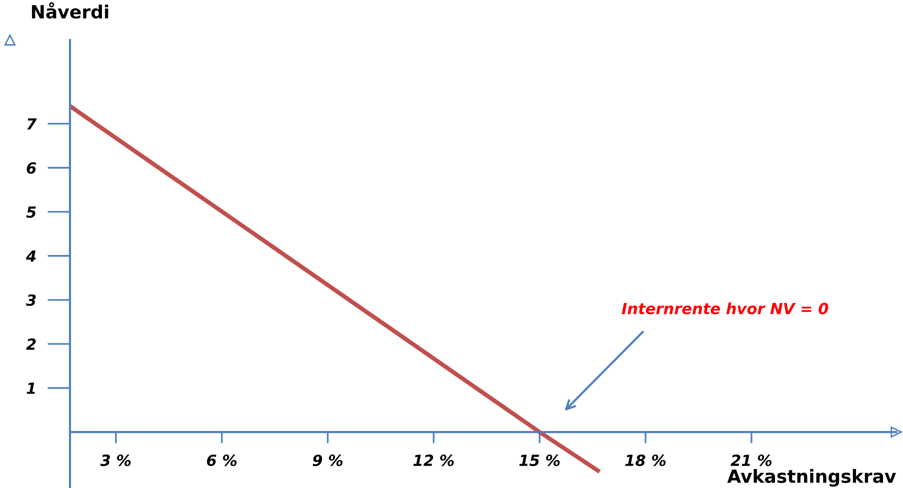 The height and width of the screenshot is (488, 903). I want to click on x-tick-label: 6 %, so click(221, 460).